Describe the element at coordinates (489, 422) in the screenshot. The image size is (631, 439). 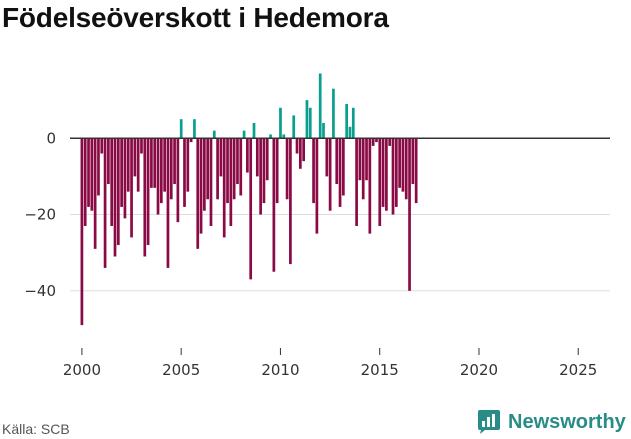
I see `newsworthy-logo-icon` at that location.